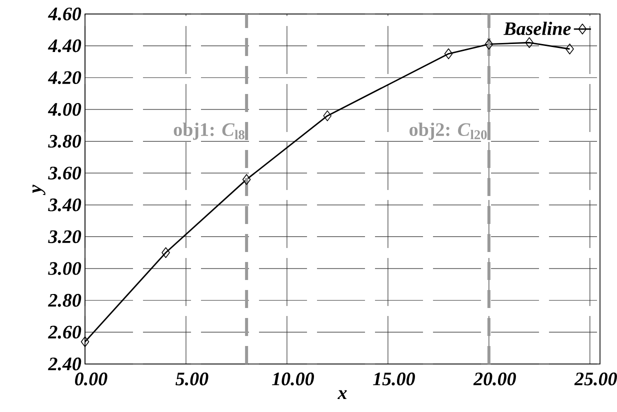 The width and height of the screenshot is (617, 412). Describe the element at coordinates (448, 131) in the screenshot. I see `ref-line-label: obj2: C$_{l20}$` at that location.